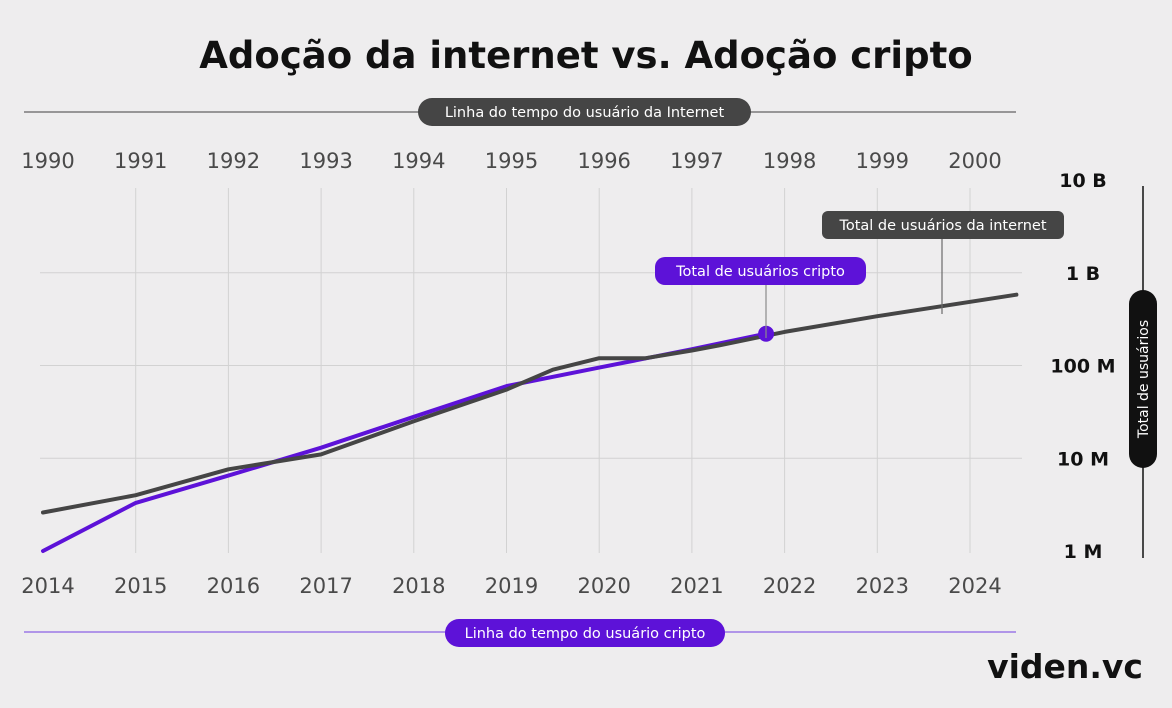  What do you see at coordinates (47, 161) in the screenshot?
I see `internet-year-1990: 1990` at bounding box center [47, 161].